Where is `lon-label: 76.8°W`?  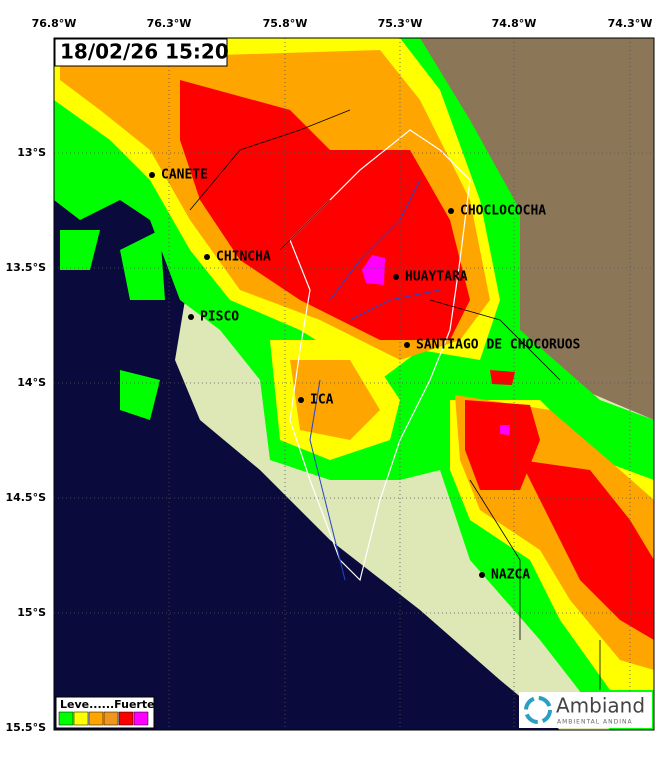
lon-label: 76.8°W is located at coordinates (54, 23).